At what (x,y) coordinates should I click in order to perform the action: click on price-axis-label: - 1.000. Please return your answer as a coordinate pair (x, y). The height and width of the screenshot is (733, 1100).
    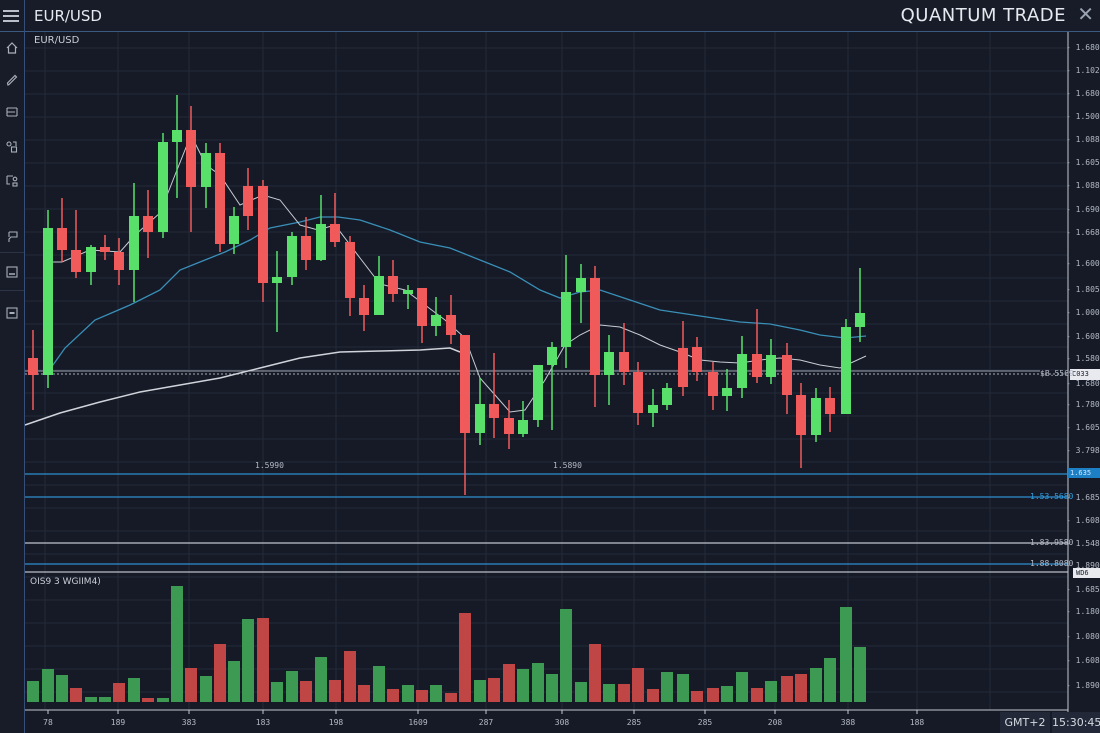
    Looking at the image, I should click on (1083, 312).